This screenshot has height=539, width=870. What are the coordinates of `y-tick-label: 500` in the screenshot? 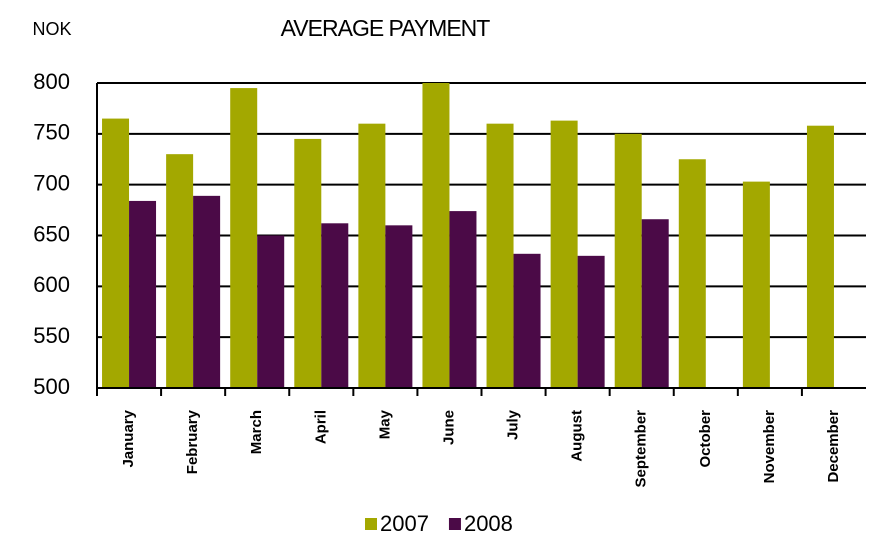 It's located at (51, 386).